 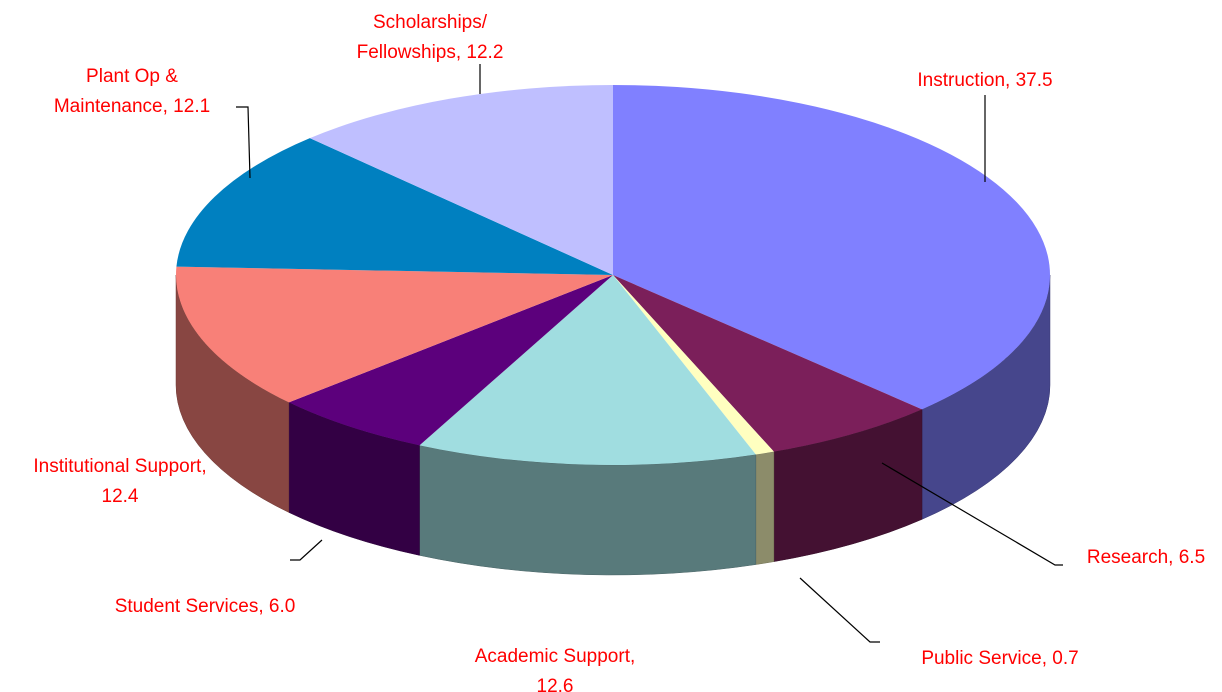 I want to click on data-label: Research, 6.5, so click(x=1146, y=557).